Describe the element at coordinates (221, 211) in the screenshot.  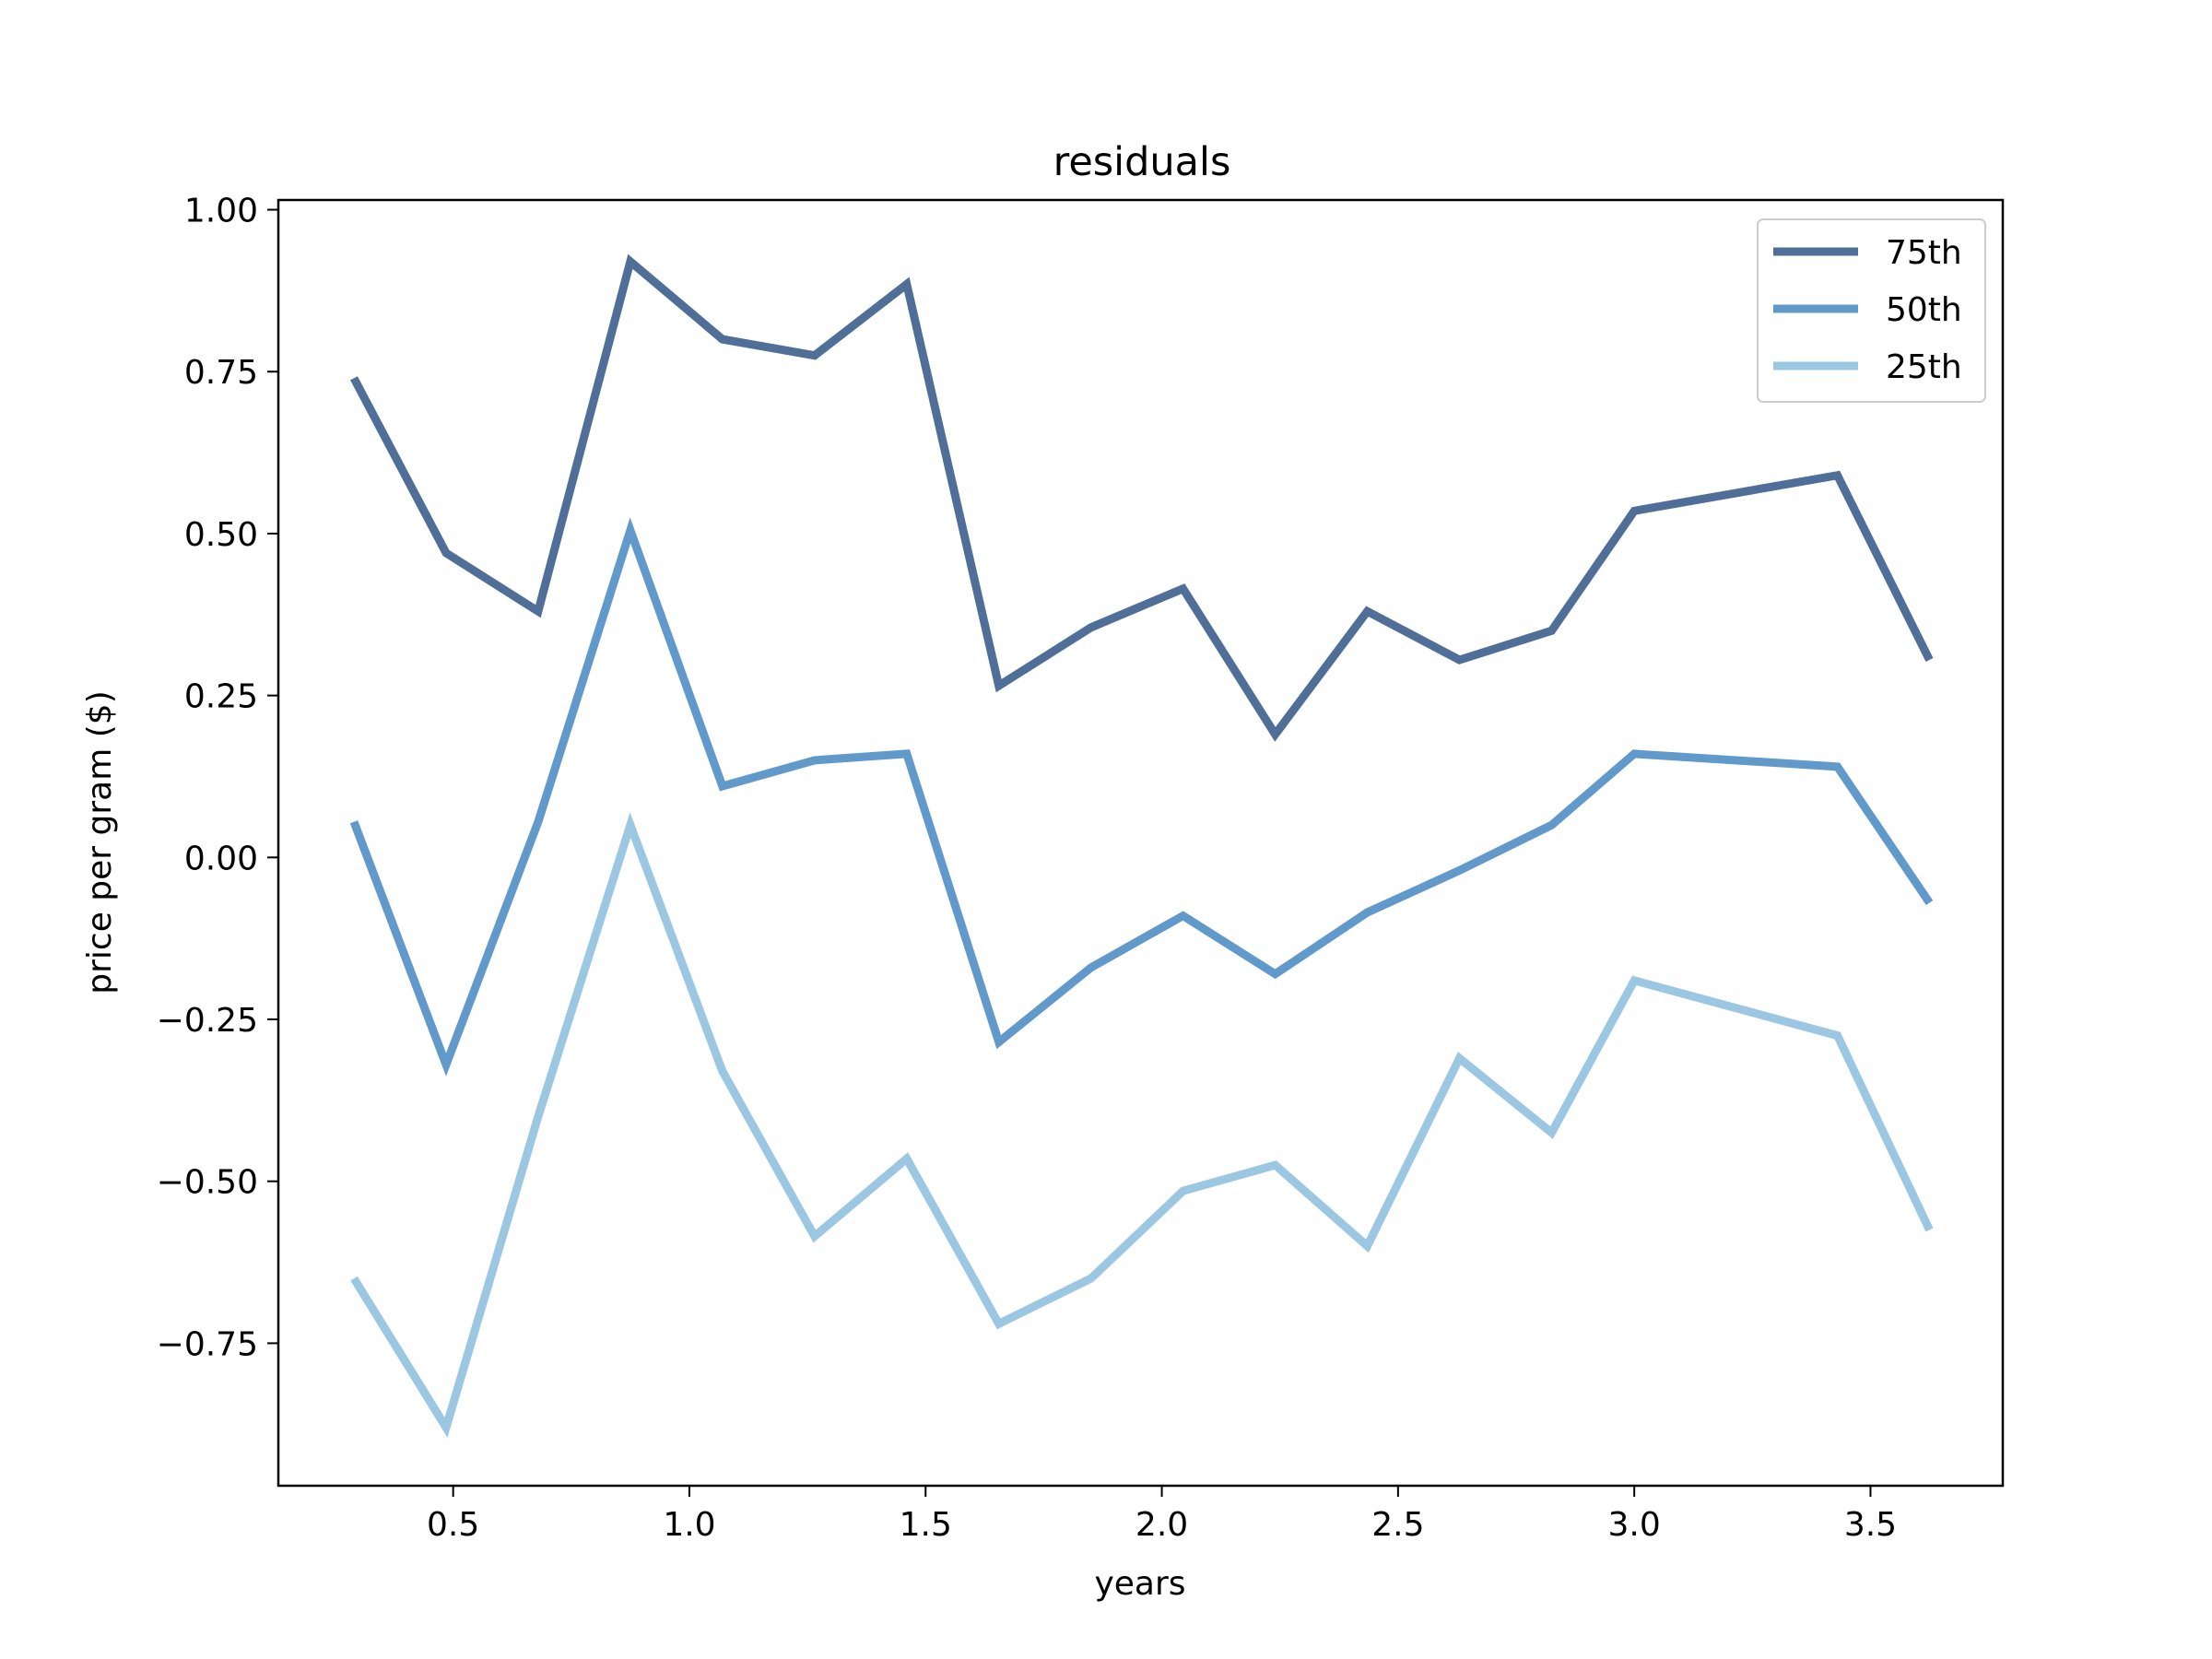
I see `y-tick-label: 1.00` at that location.